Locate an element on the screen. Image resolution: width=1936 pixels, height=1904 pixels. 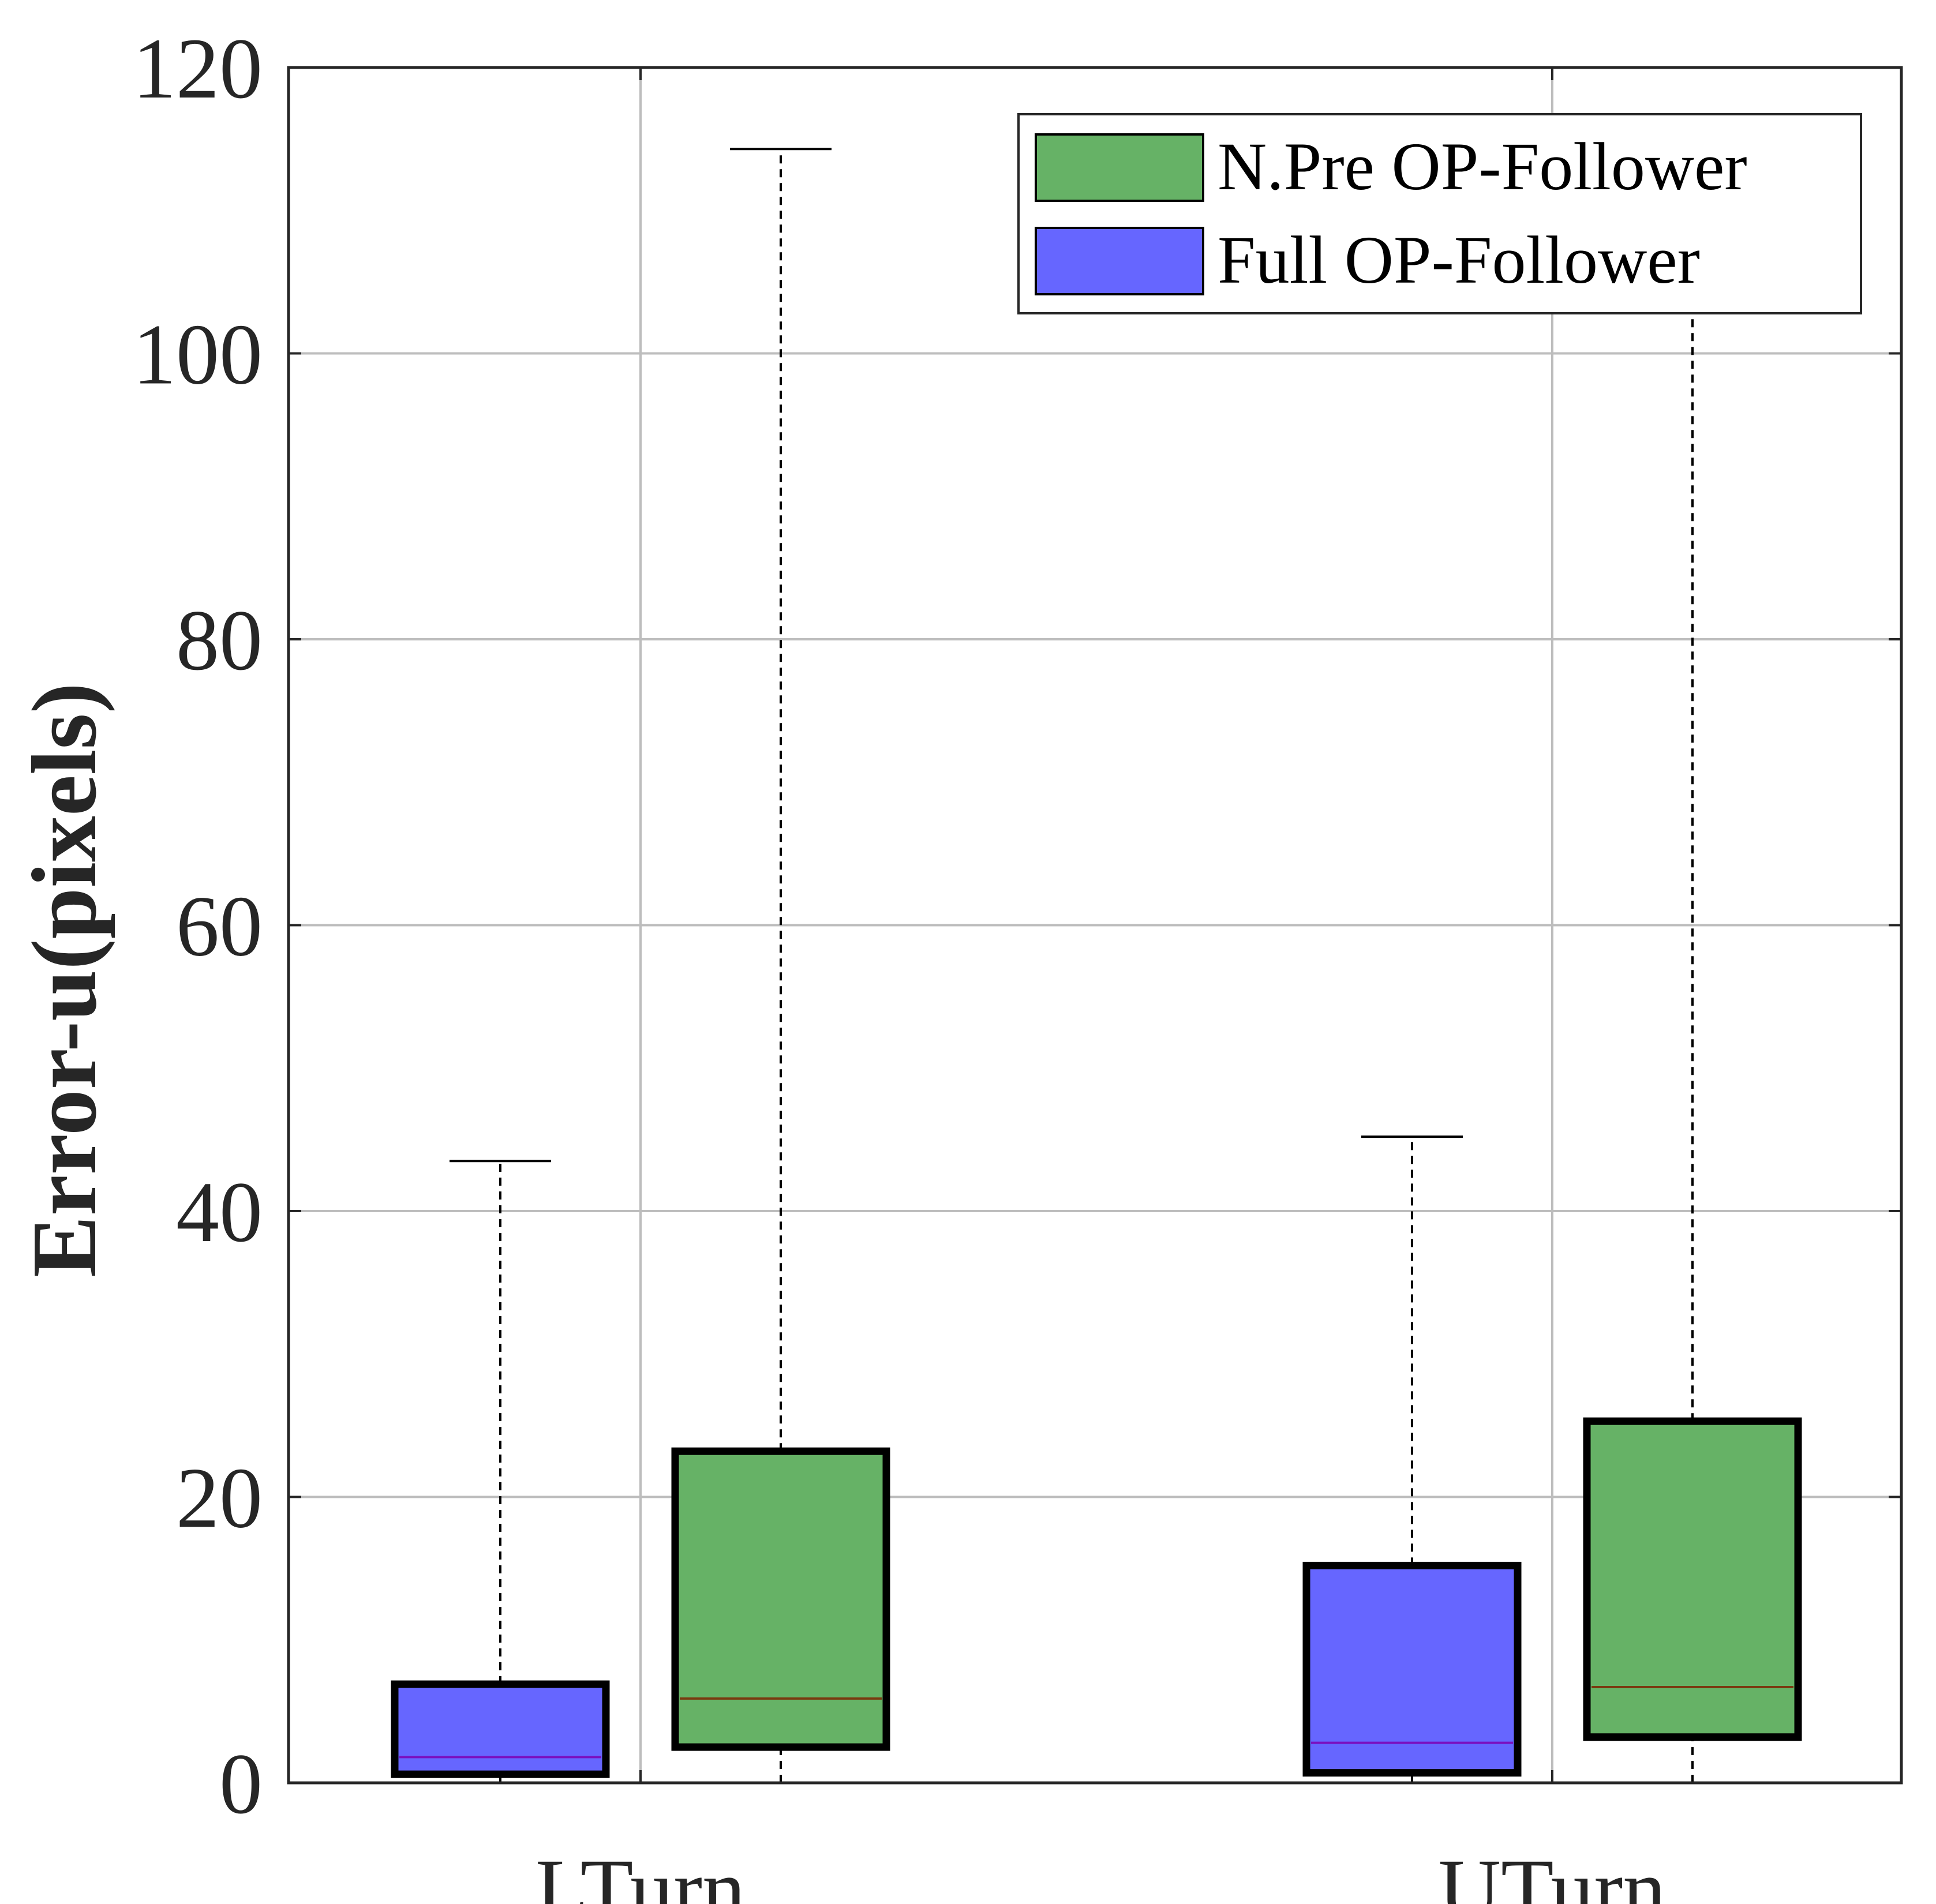
y-tick-label: 0 is located at coordinates (241, 1784).